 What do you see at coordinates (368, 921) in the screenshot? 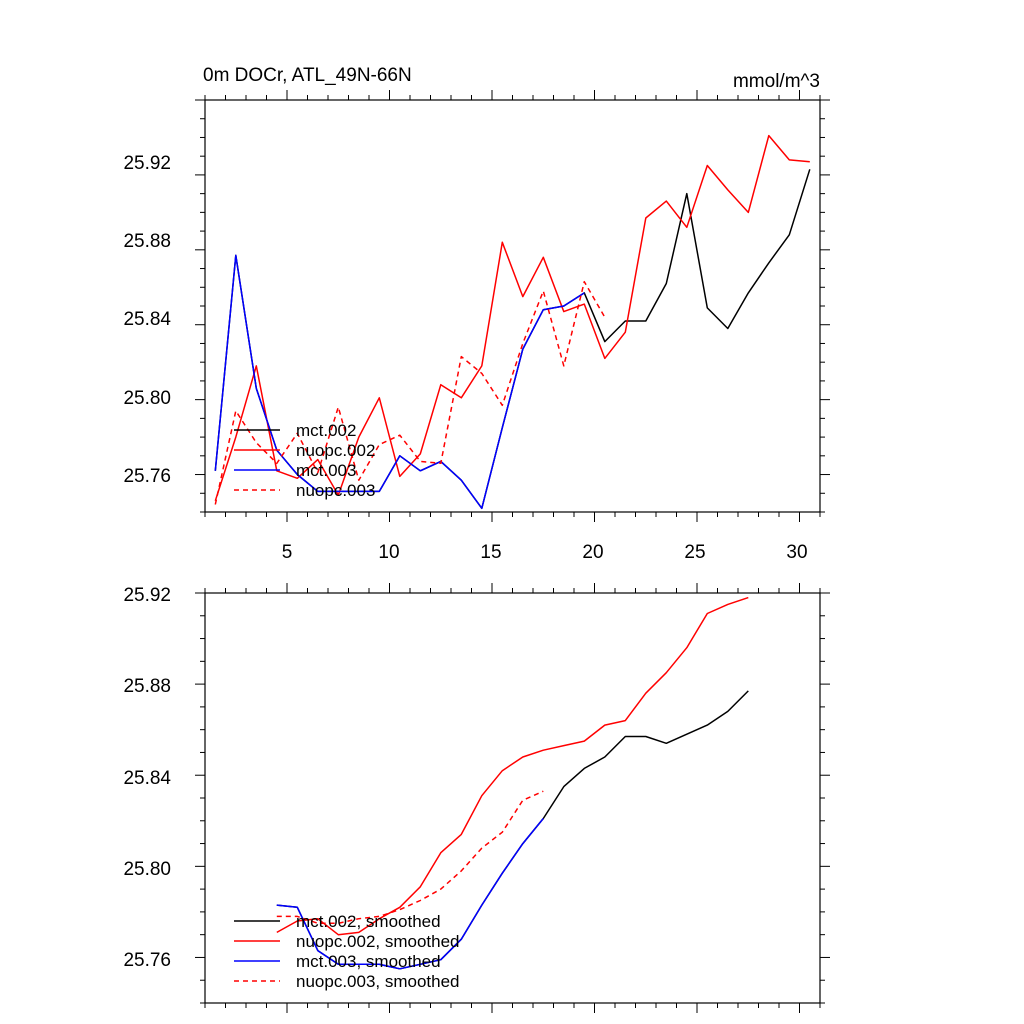
I see `legend-label-mct-002-smoothed: mct.002, smoothed` at bounding box center [368, 921].